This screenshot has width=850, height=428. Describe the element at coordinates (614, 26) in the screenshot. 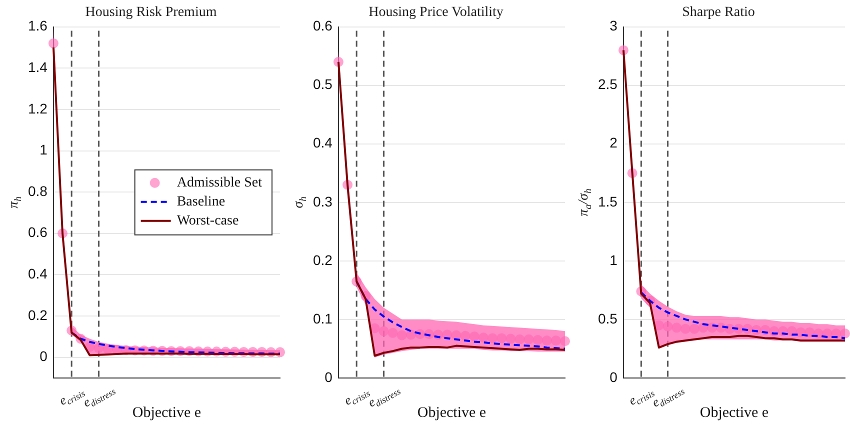

I see `y-tick-label: 3` at that location.